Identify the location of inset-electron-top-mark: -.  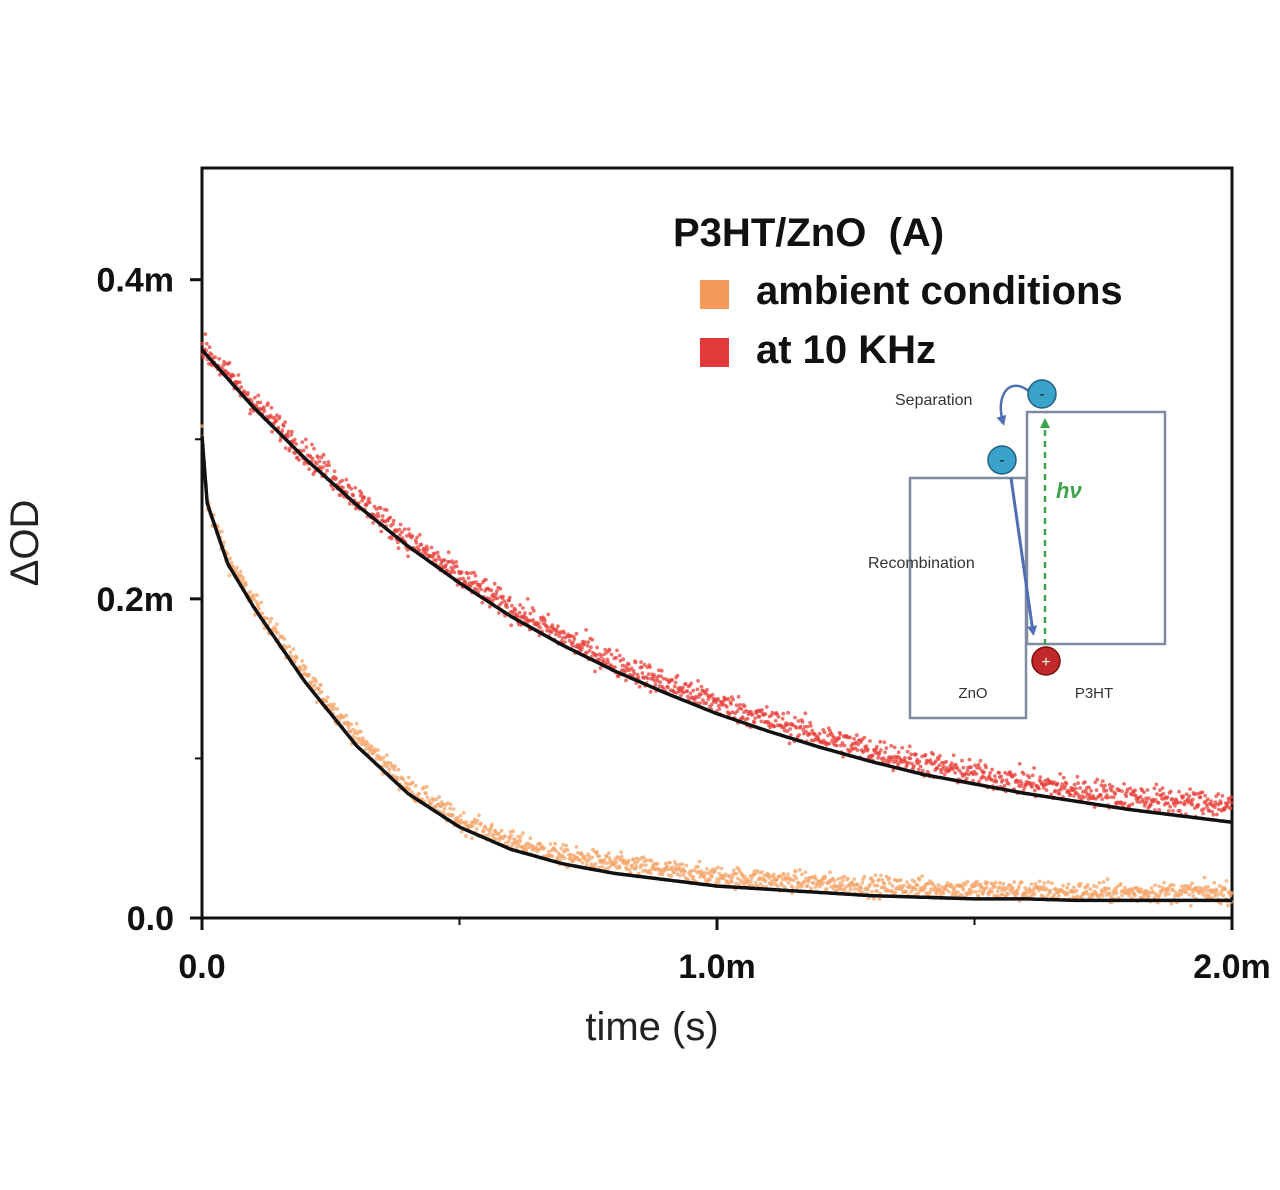
(1041, 394).